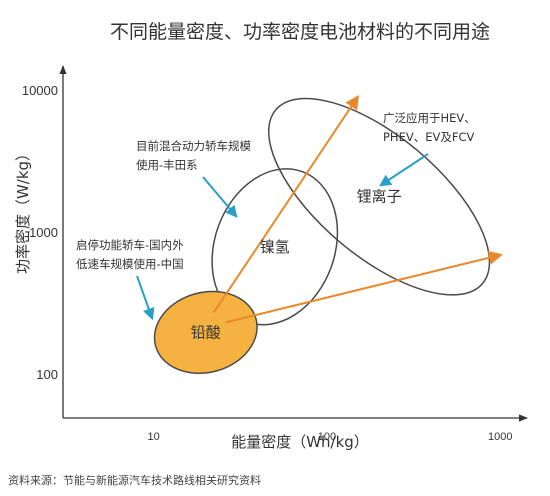 The image size is (550, 496). I want to click on x-tick-label: 10, so click(153, 437).